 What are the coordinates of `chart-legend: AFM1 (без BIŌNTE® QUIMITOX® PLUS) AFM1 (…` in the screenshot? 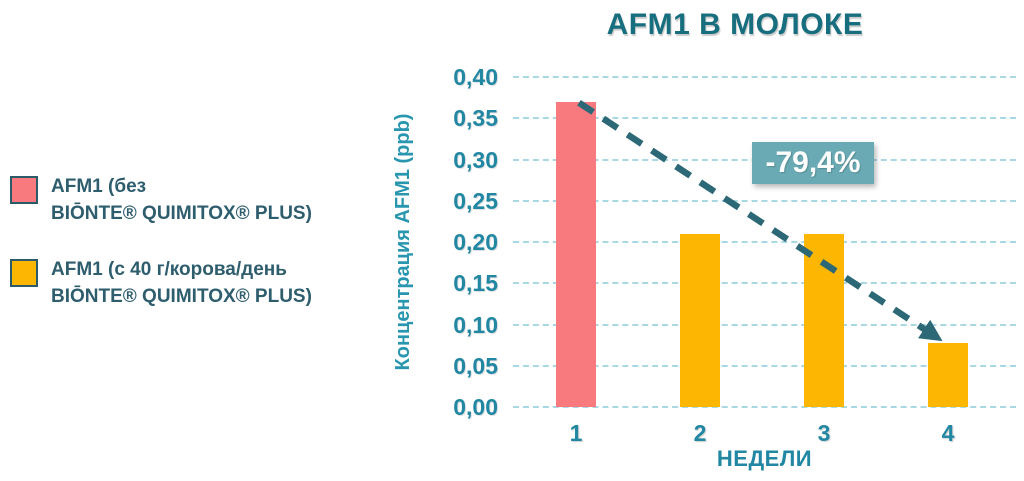 It's located at (225, 256).